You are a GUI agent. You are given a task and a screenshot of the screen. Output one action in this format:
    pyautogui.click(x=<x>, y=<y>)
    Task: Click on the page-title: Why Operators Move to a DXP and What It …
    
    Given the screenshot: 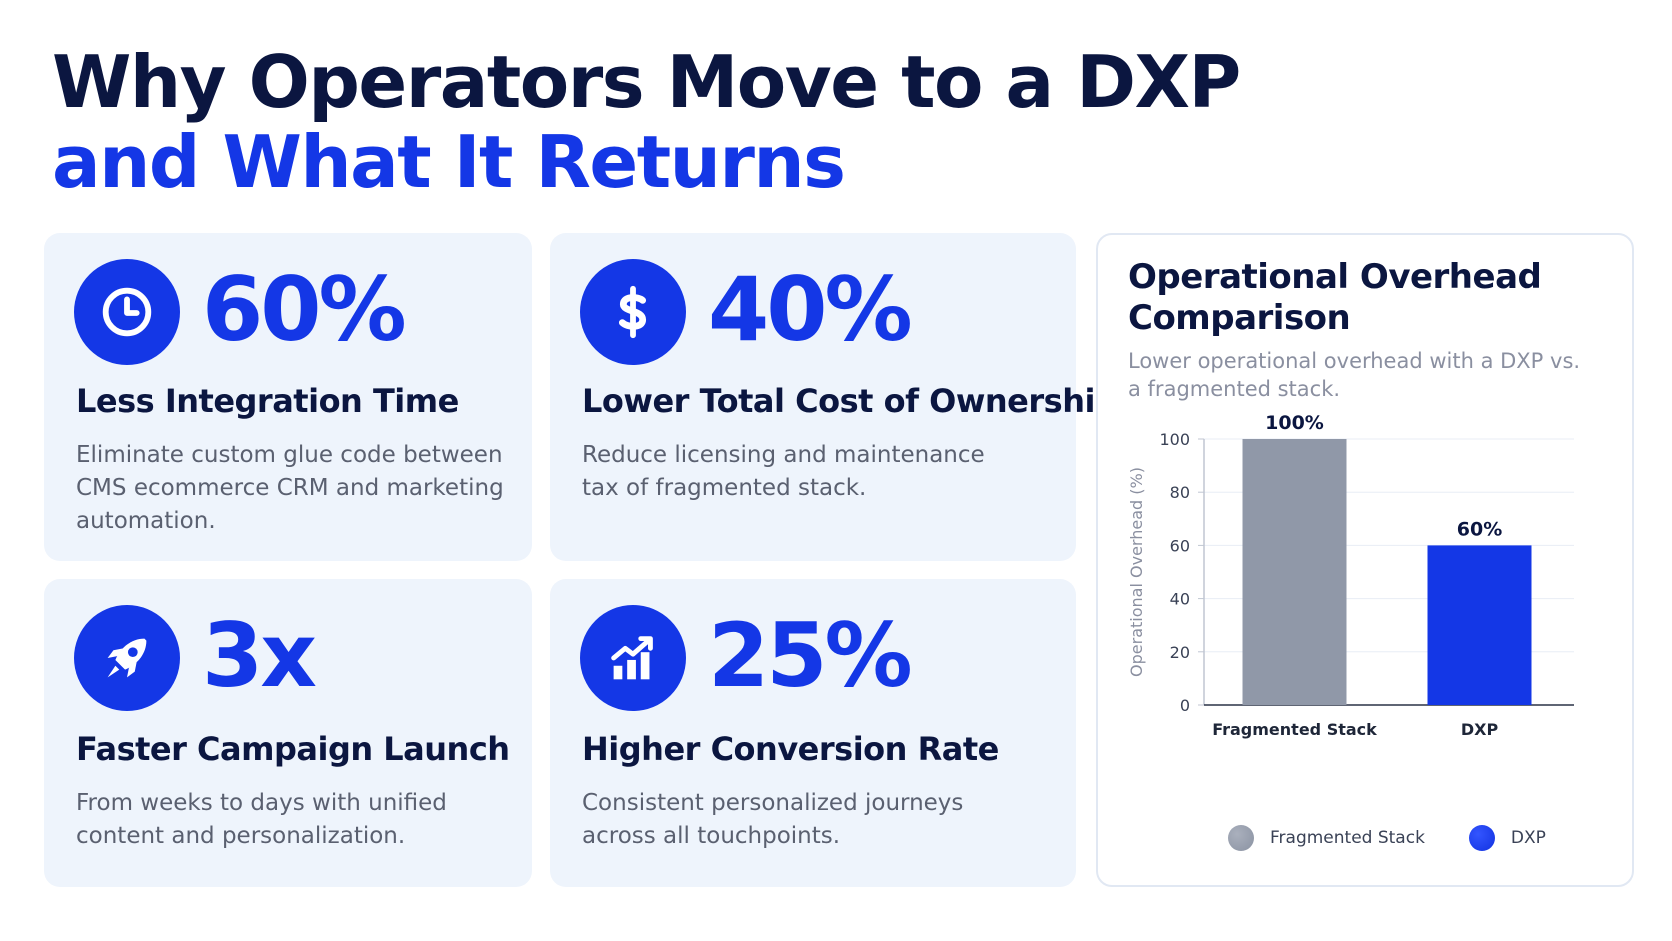 What is the action you would take?
    pyautogui.click(x=646, y=122)
    